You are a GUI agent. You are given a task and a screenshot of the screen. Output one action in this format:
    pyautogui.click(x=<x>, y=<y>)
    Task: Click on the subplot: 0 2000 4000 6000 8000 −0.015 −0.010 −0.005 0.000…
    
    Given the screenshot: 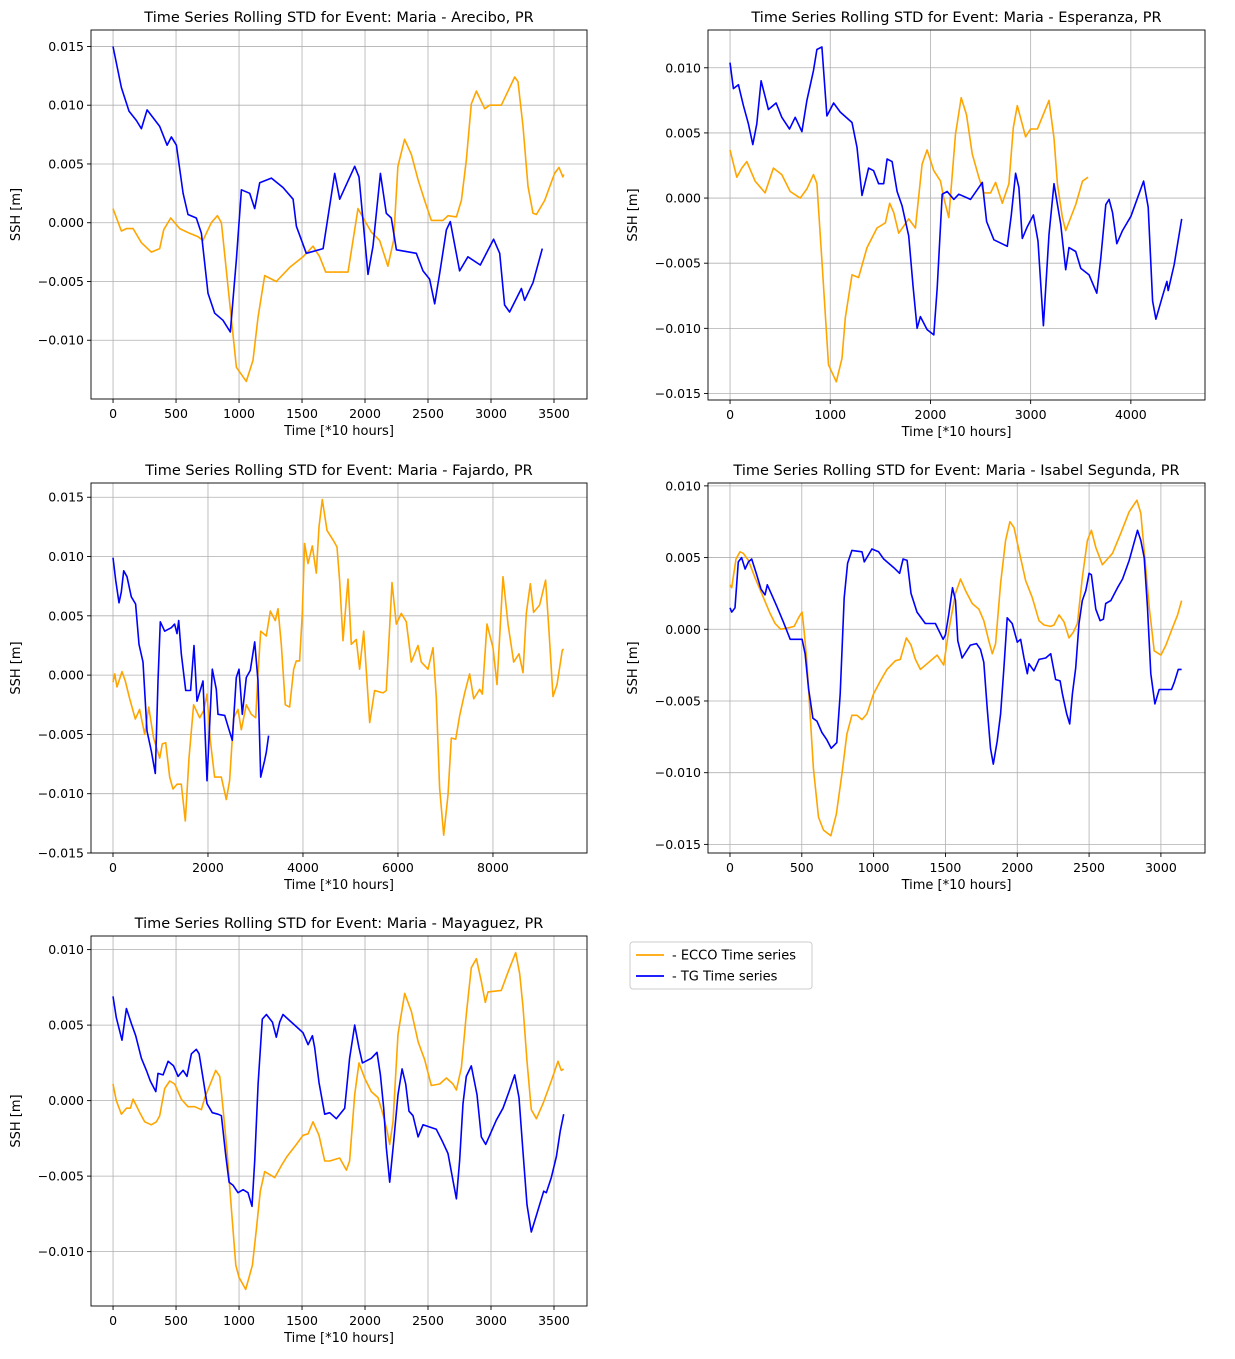 What is the action you would take?
    pyautogui.click(x=298, y=678)
    